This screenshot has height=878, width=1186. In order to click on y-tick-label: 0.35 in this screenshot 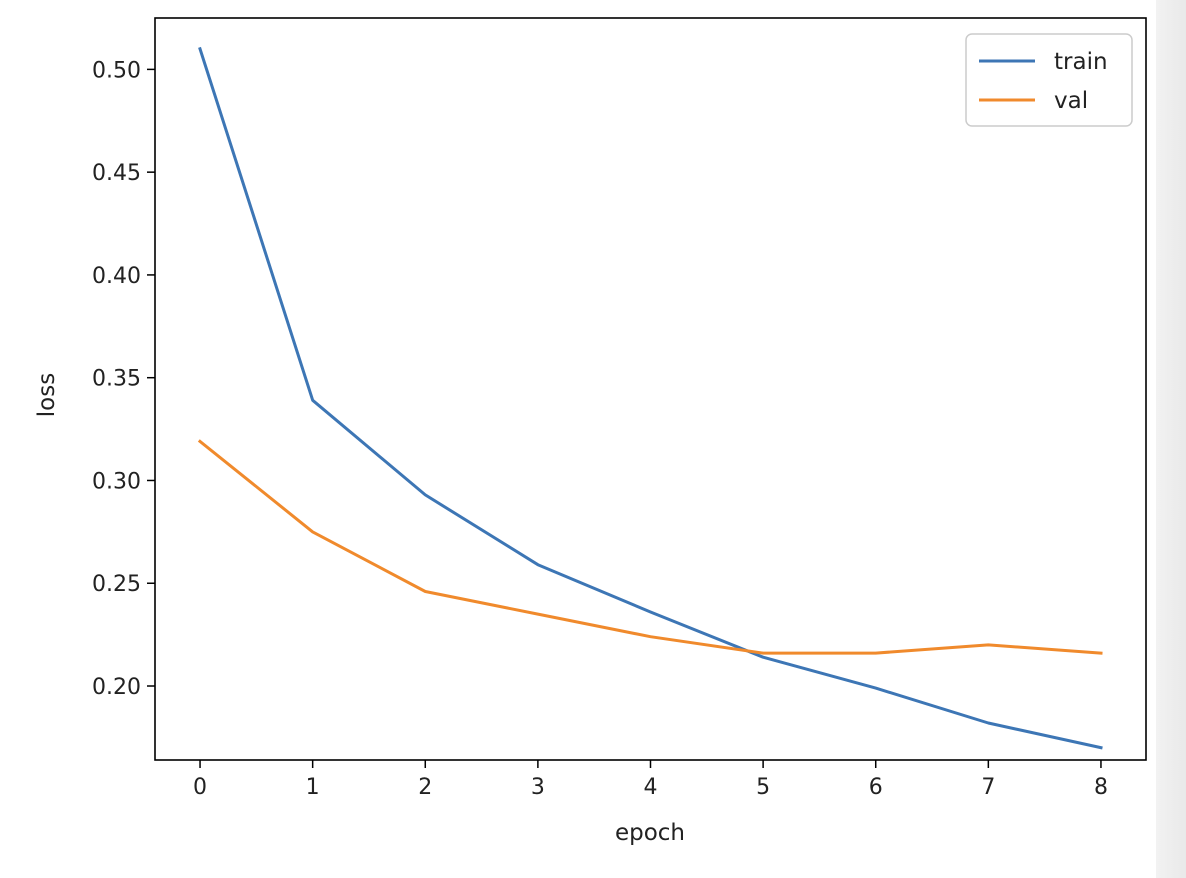, I will do `click(116, 379)`.